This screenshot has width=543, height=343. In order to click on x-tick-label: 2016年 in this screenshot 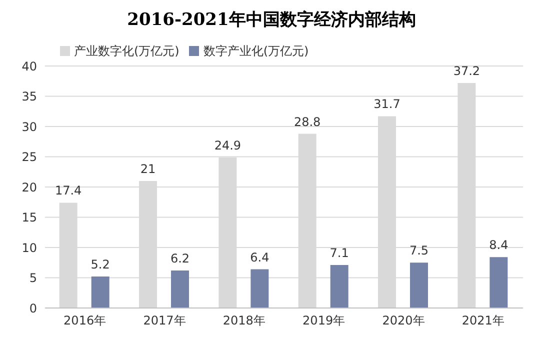, I will do `click(85, 321)`.